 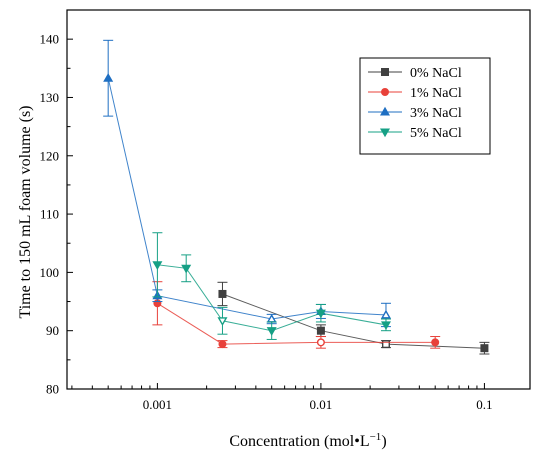 What do you see at coordinates (436, 73) in the screenshot?
I see `legend-label: 0% NaCl` at bounding box center [436, 73].